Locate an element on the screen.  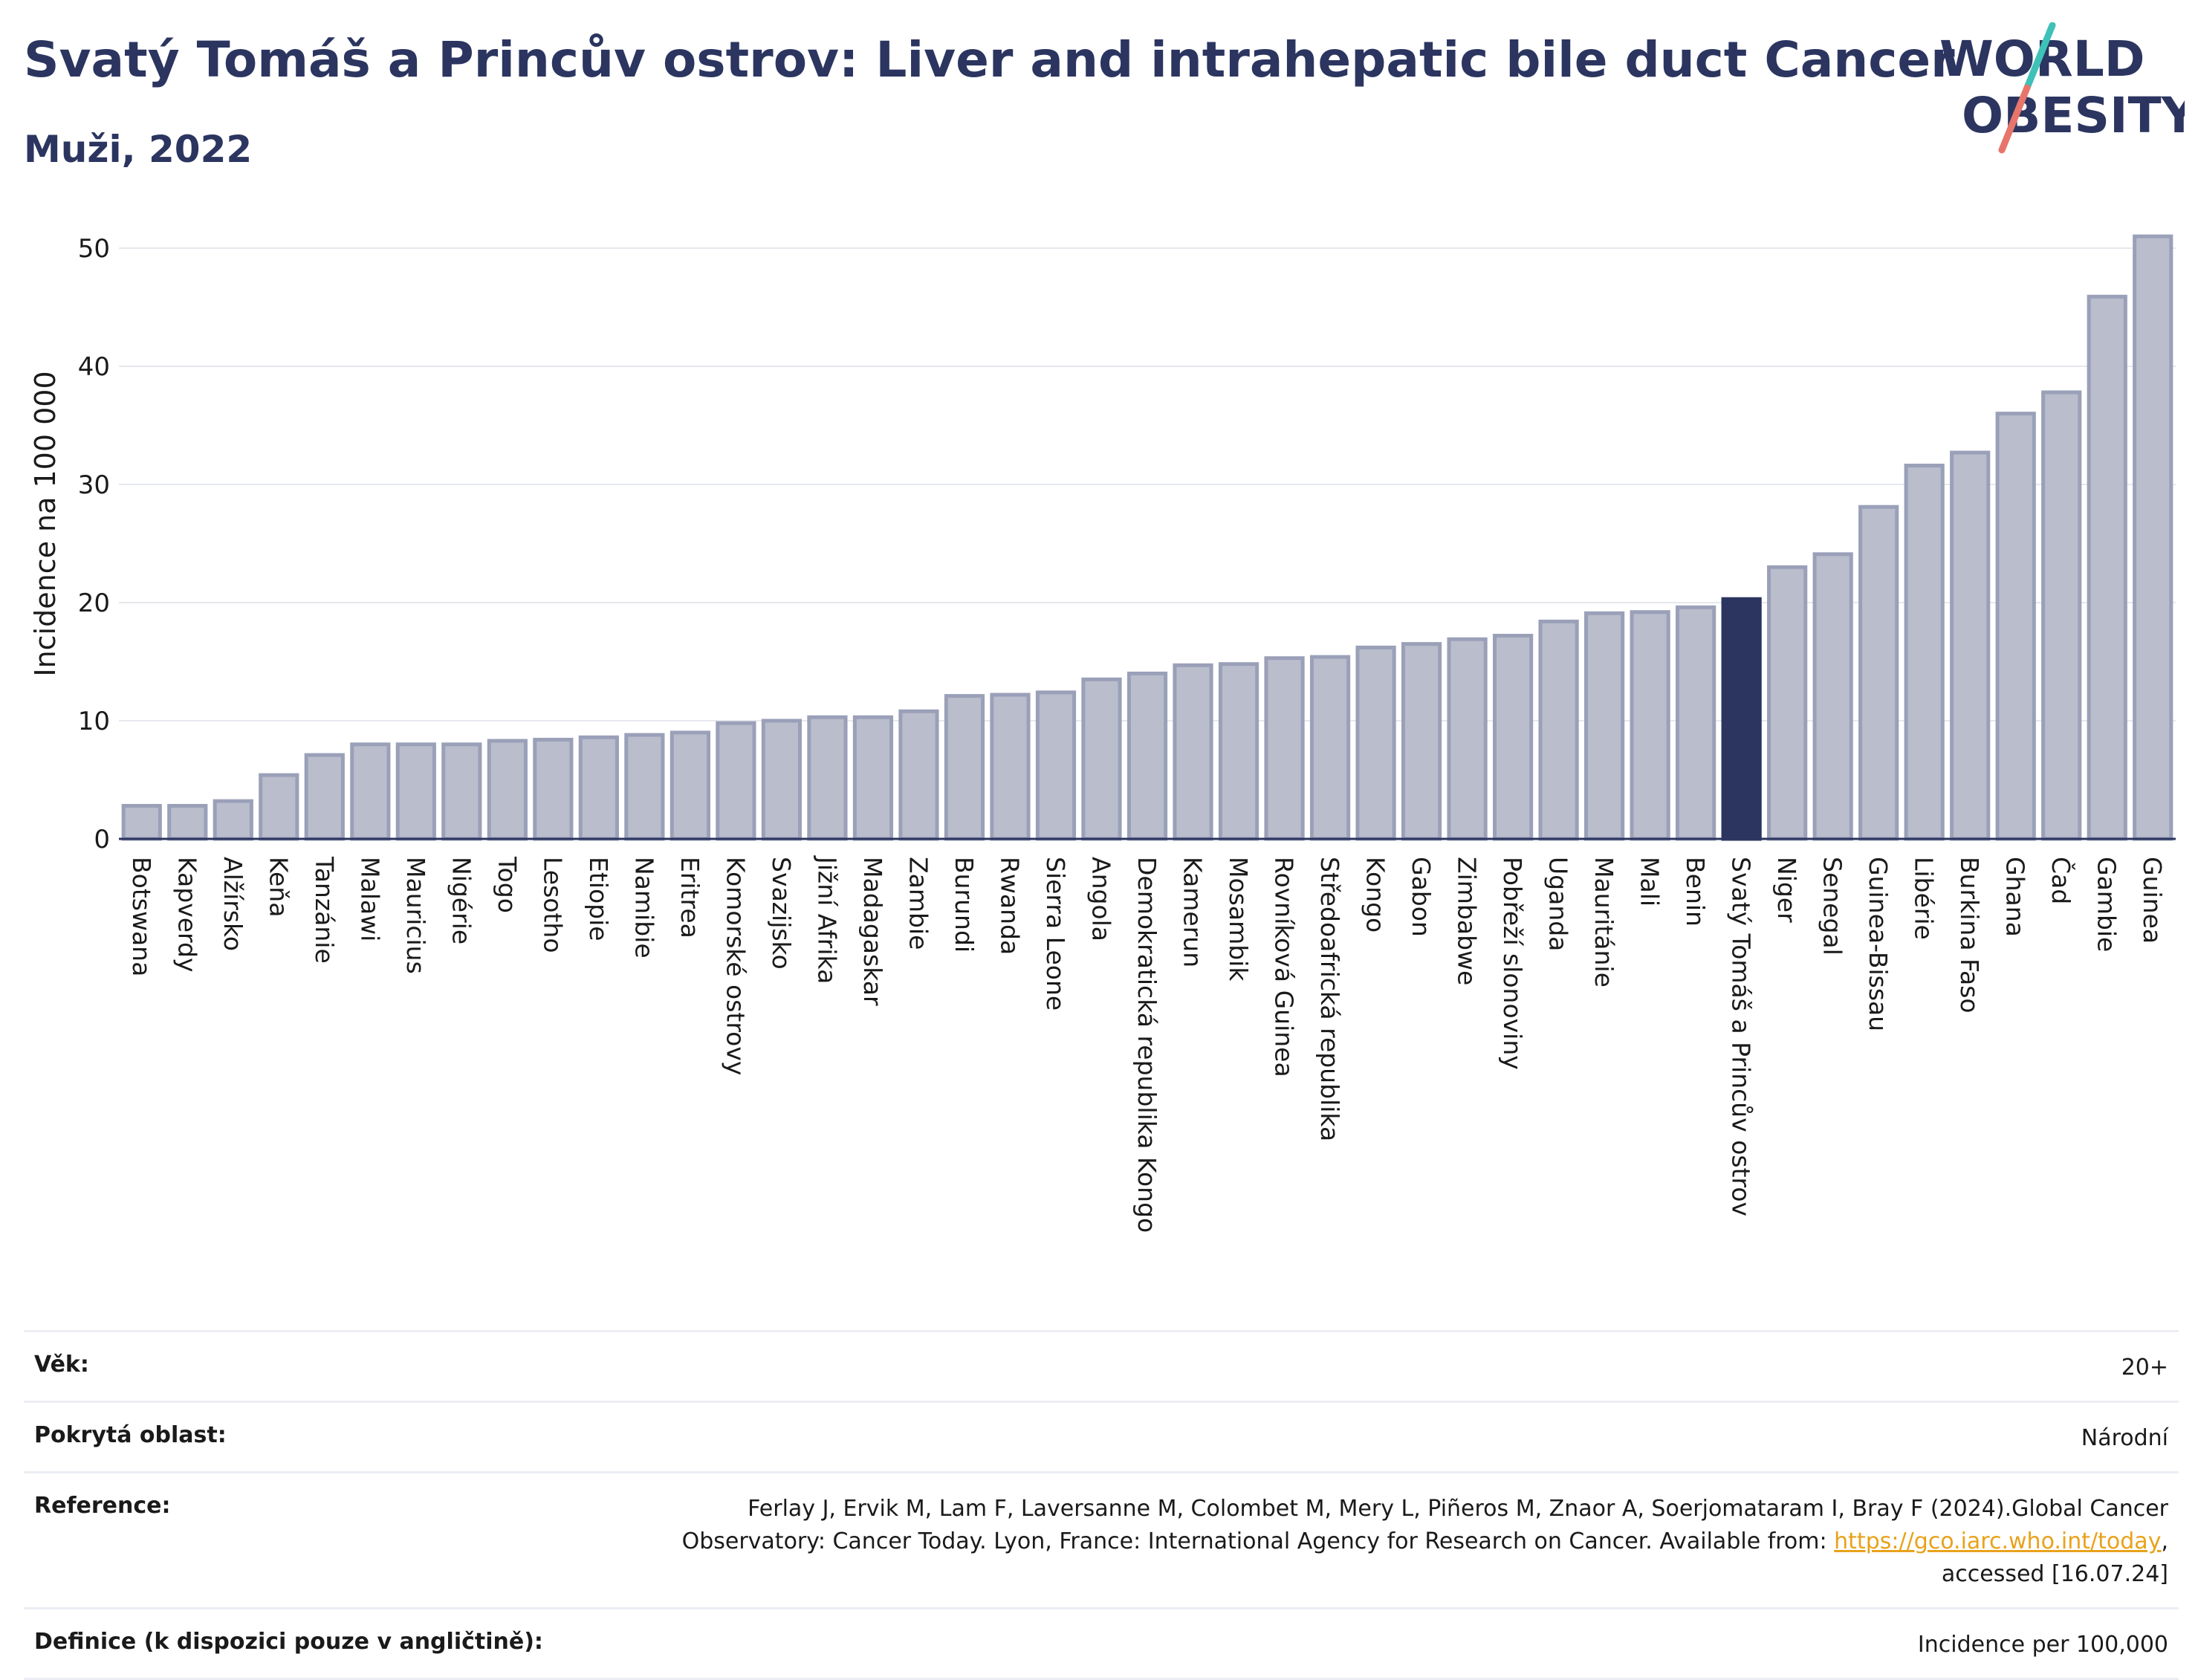
x-tick-label: Angola is located at coordinates (1100, 899).